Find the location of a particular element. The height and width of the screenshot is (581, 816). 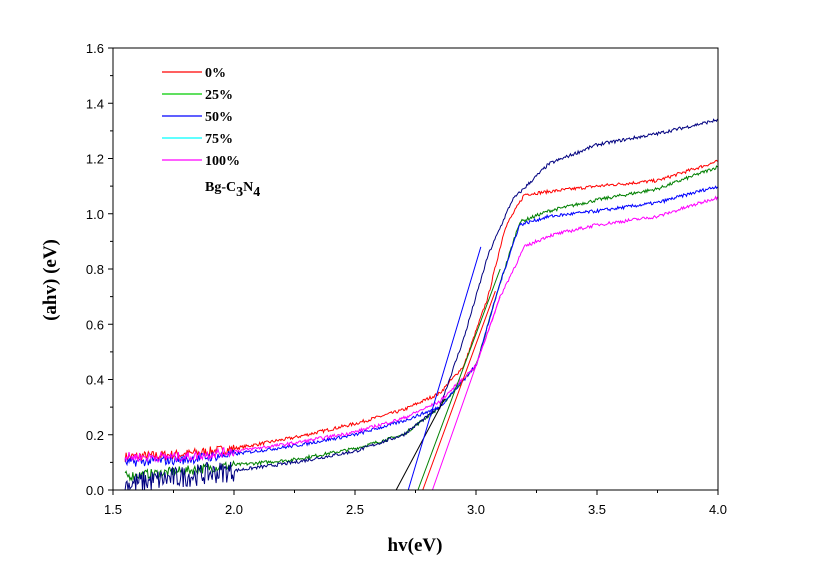

x-tick-label: 2.0 is located at coordinates (234, 509).